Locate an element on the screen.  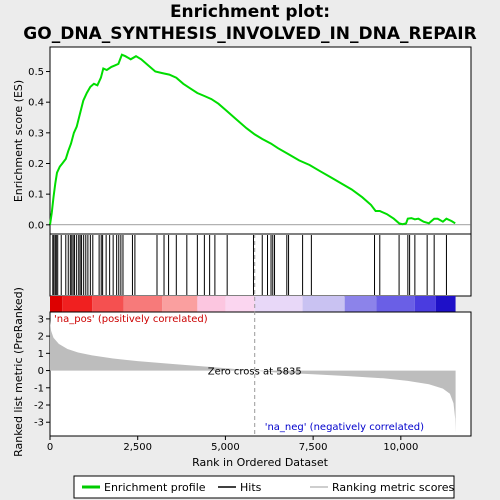
es-tick-label: 0.3 is located at coordinates (36, 133).